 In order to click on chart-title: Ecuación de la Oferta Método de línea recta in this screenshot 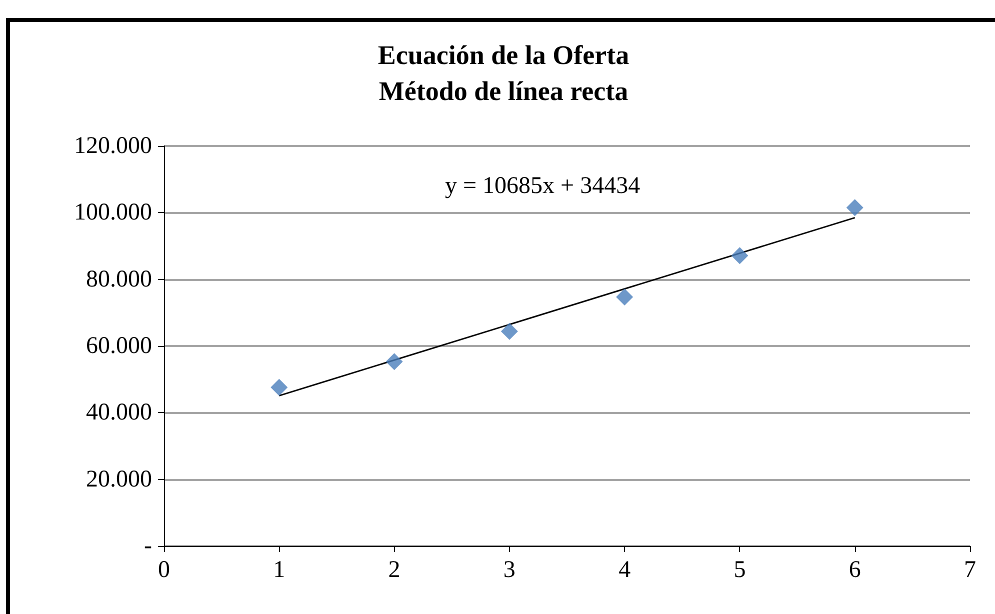, I will do `click(504, 73)`.